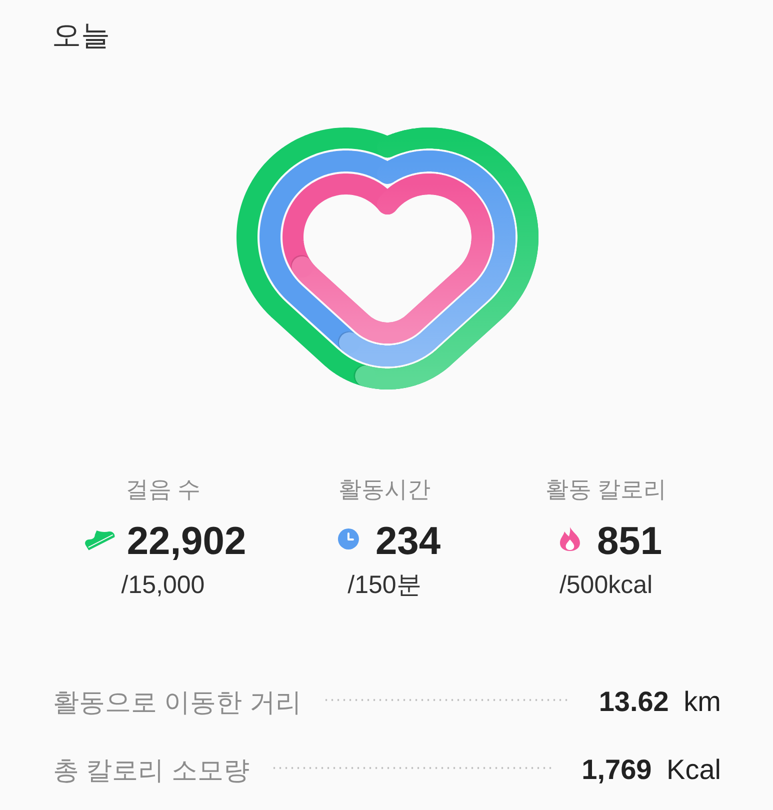 This screenshot has width=773, height=810. I want to click on text: 총 칼로리 소모량, so click(151, 770).